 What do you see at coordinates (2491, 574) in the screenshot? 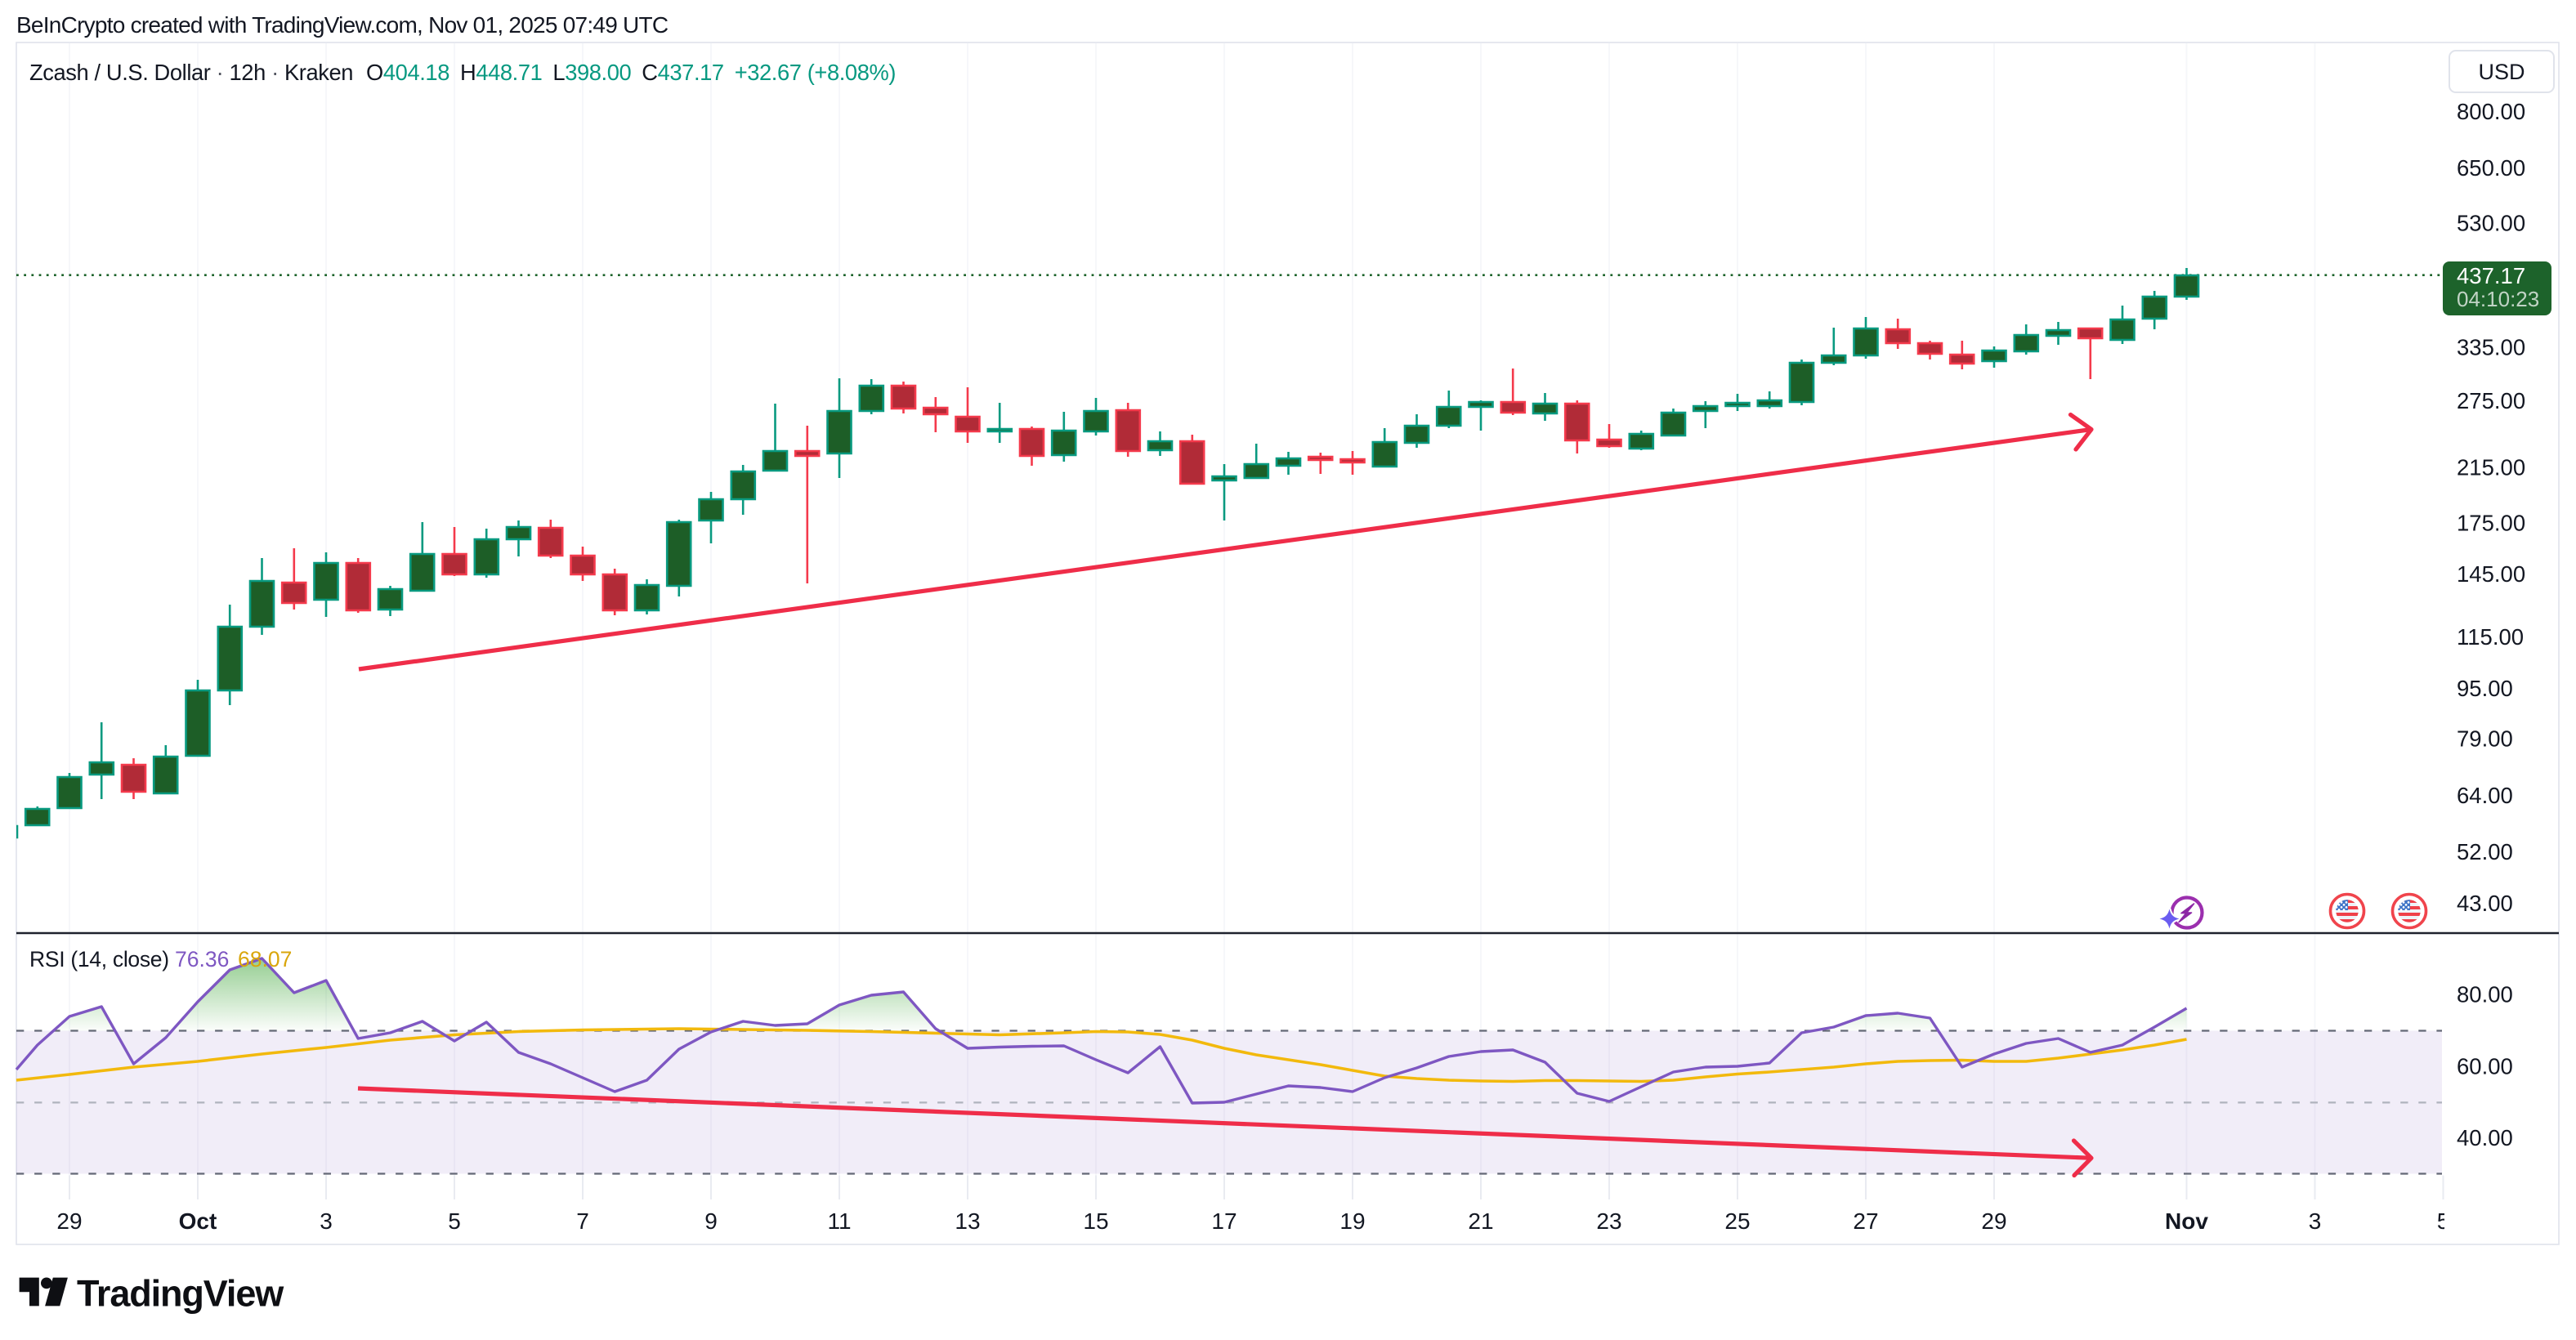
I see `svg-text: 145.00` at bounding box center [2491, 574].